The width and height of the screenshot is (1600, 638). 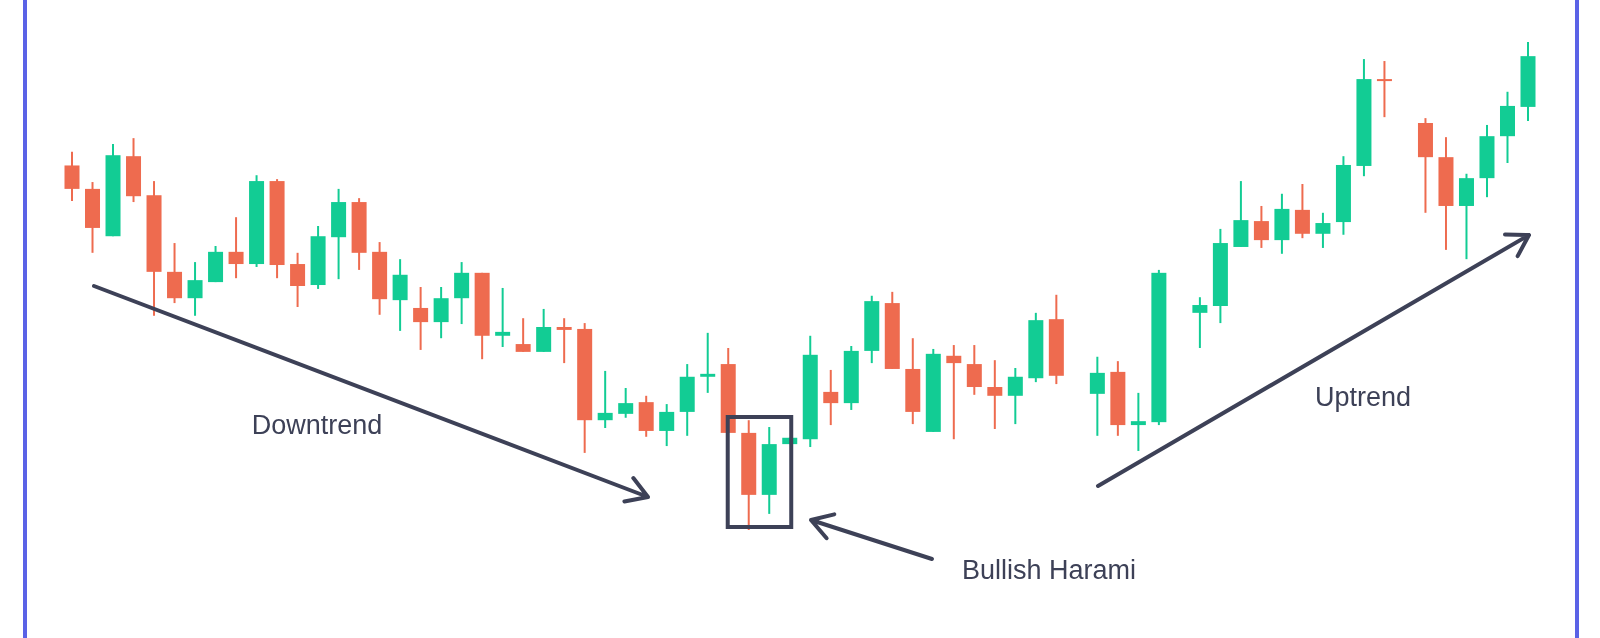 What do you see at coordinates (1049, 570) in the screenshot?
I see `text: Bullish Harami` at bounding box center [1049, 570].